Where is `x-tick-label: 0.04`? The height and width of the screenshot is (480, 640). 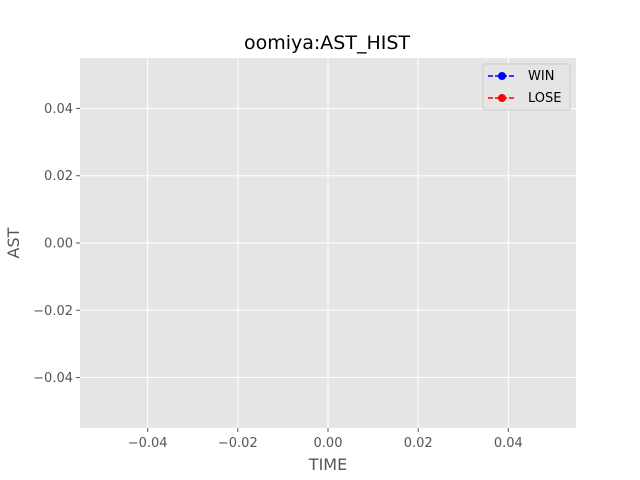
x-tick-label: 0.04 is located at coordinates (508, 443).